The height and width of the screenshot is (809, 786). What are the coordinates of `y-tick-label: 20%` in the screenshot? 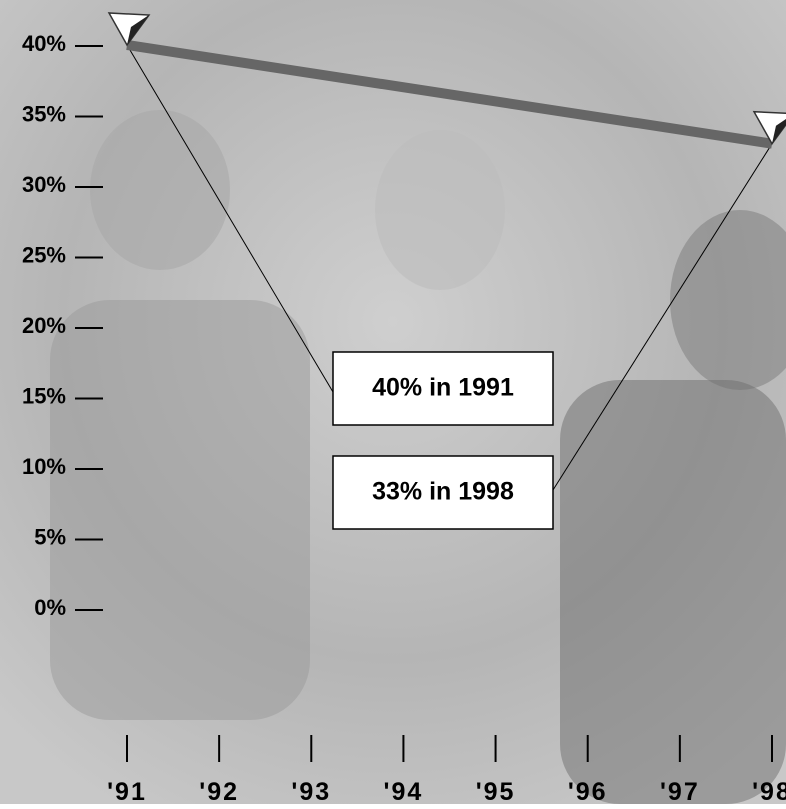 It's located at (44, 325).